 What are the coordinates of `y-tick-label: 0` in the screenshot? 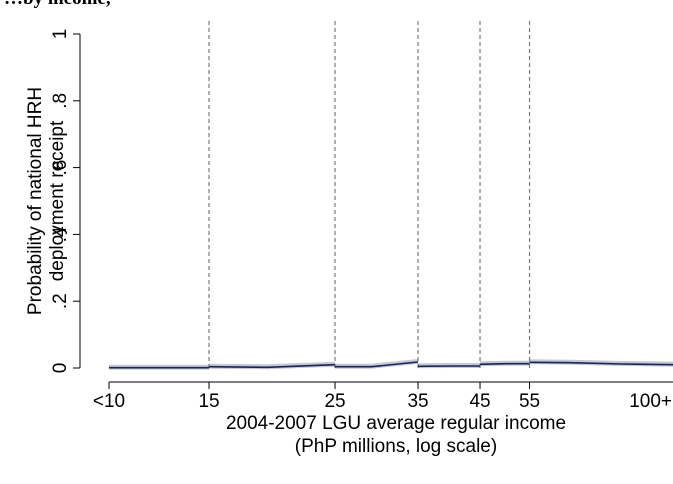 It's located at (60, 368).